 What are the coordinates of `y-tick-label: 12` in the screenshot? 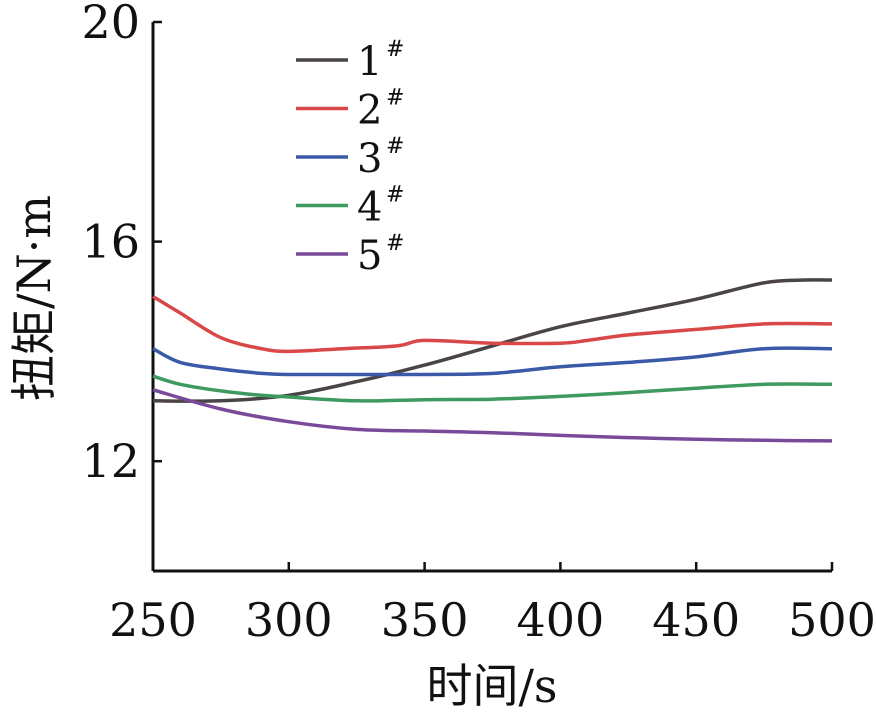 It's located at (110, 461).